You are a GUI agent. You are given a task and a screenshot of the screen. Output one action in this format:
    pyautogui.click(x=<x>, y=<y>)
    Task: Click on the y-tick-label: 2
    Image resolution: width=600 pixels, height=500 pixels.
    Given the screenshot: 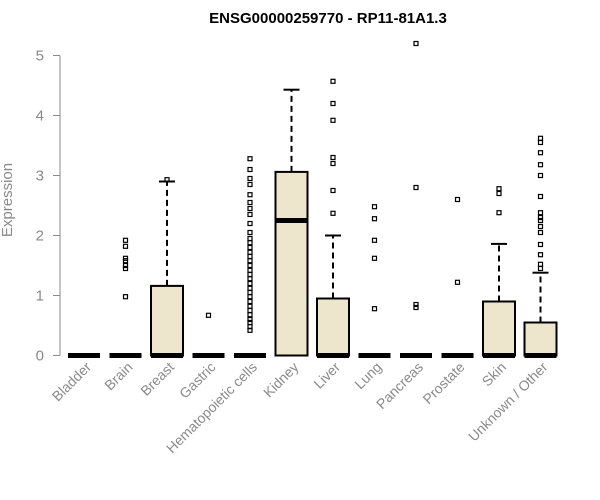 What is the action you would take?
    pyautogui.click(x=40, y=236)
    